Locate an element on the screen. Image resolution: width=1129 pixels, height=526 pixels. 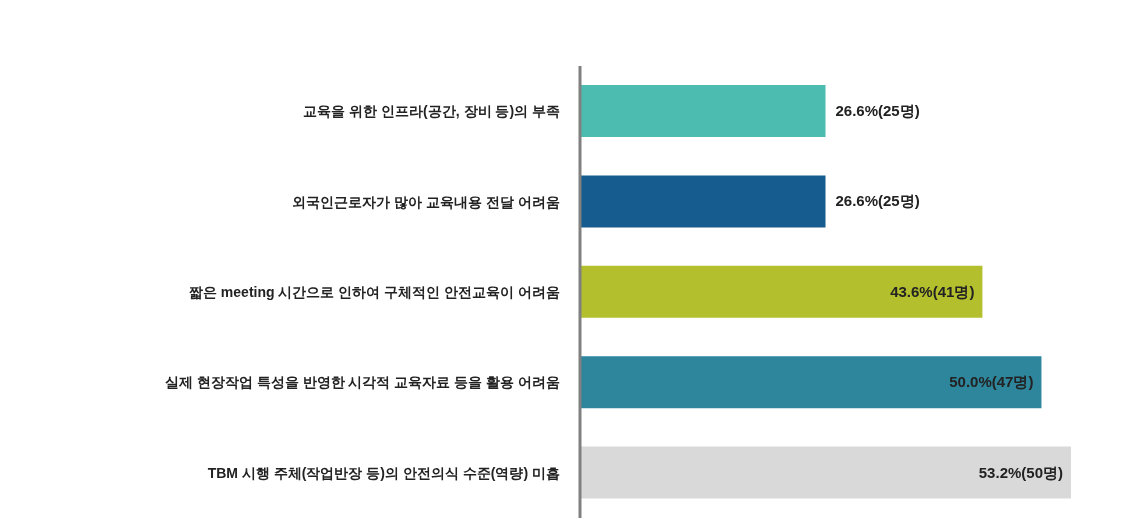
y-tick-label: 외국인근로자가 많아 교육내용 전달 어려움 is located at coordinates (426, 201).